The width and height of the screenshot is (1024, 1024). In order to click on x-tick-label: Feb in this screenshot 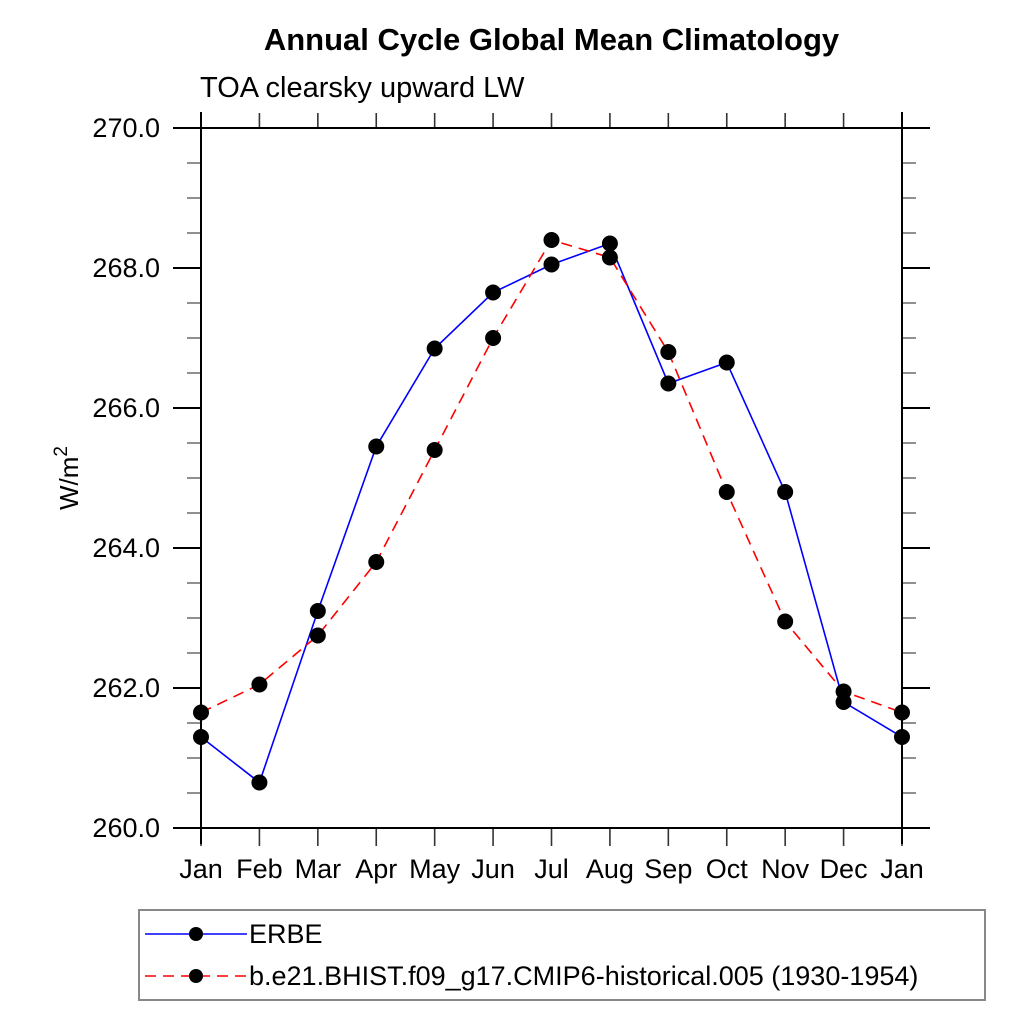, I will do `click(259, 869)`.